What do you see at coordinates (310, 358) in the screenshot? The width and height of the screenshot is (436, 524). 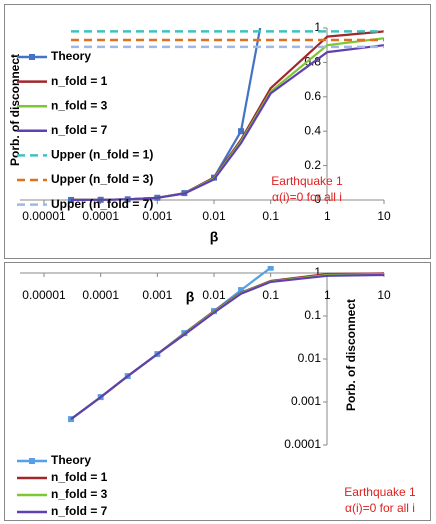 I see `y-tick-label: 0.01` at bounding box center [310, 358].